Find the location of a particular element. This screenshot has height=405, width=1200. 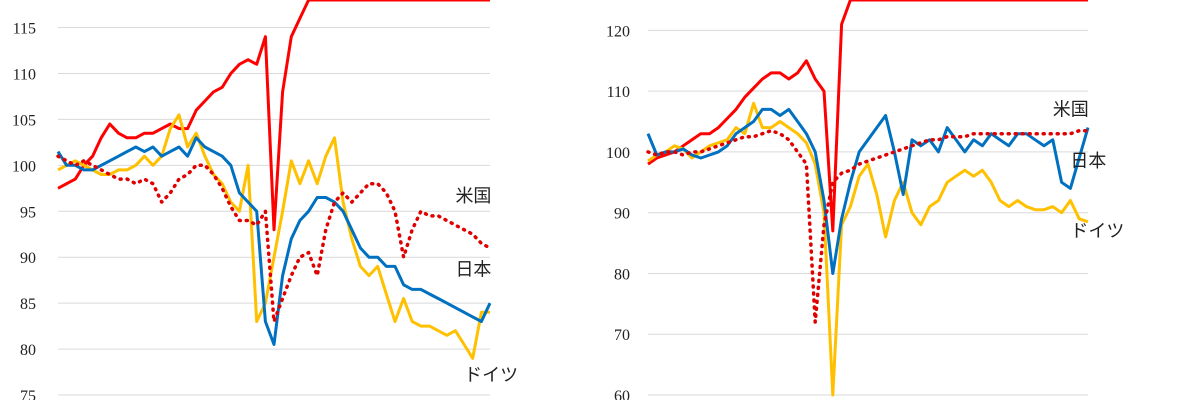

y-tick-label: 95 is located at coordinates (28, 212).